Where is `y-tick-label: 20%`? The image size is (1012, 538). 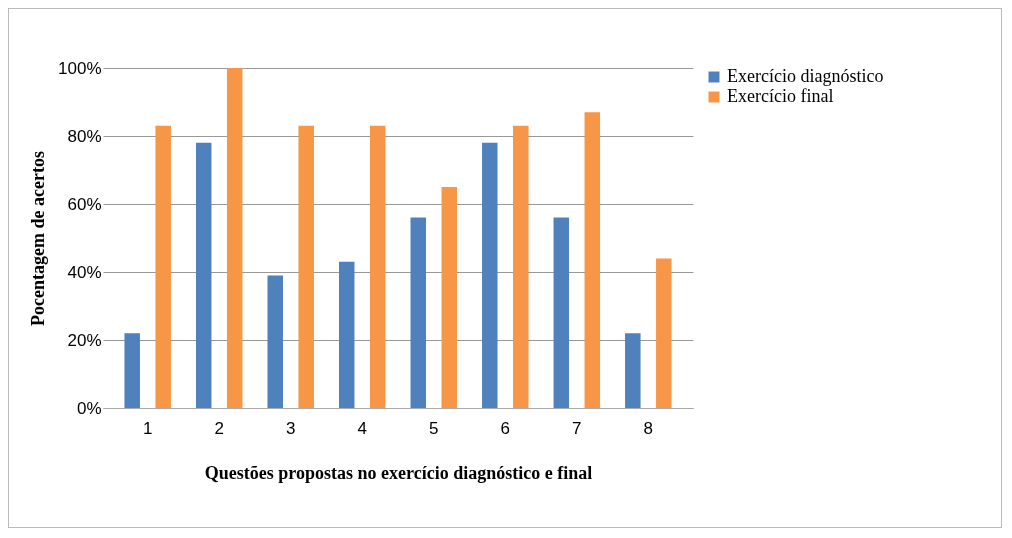
y-tick-label: 20% is located at coordinates (84, 340).